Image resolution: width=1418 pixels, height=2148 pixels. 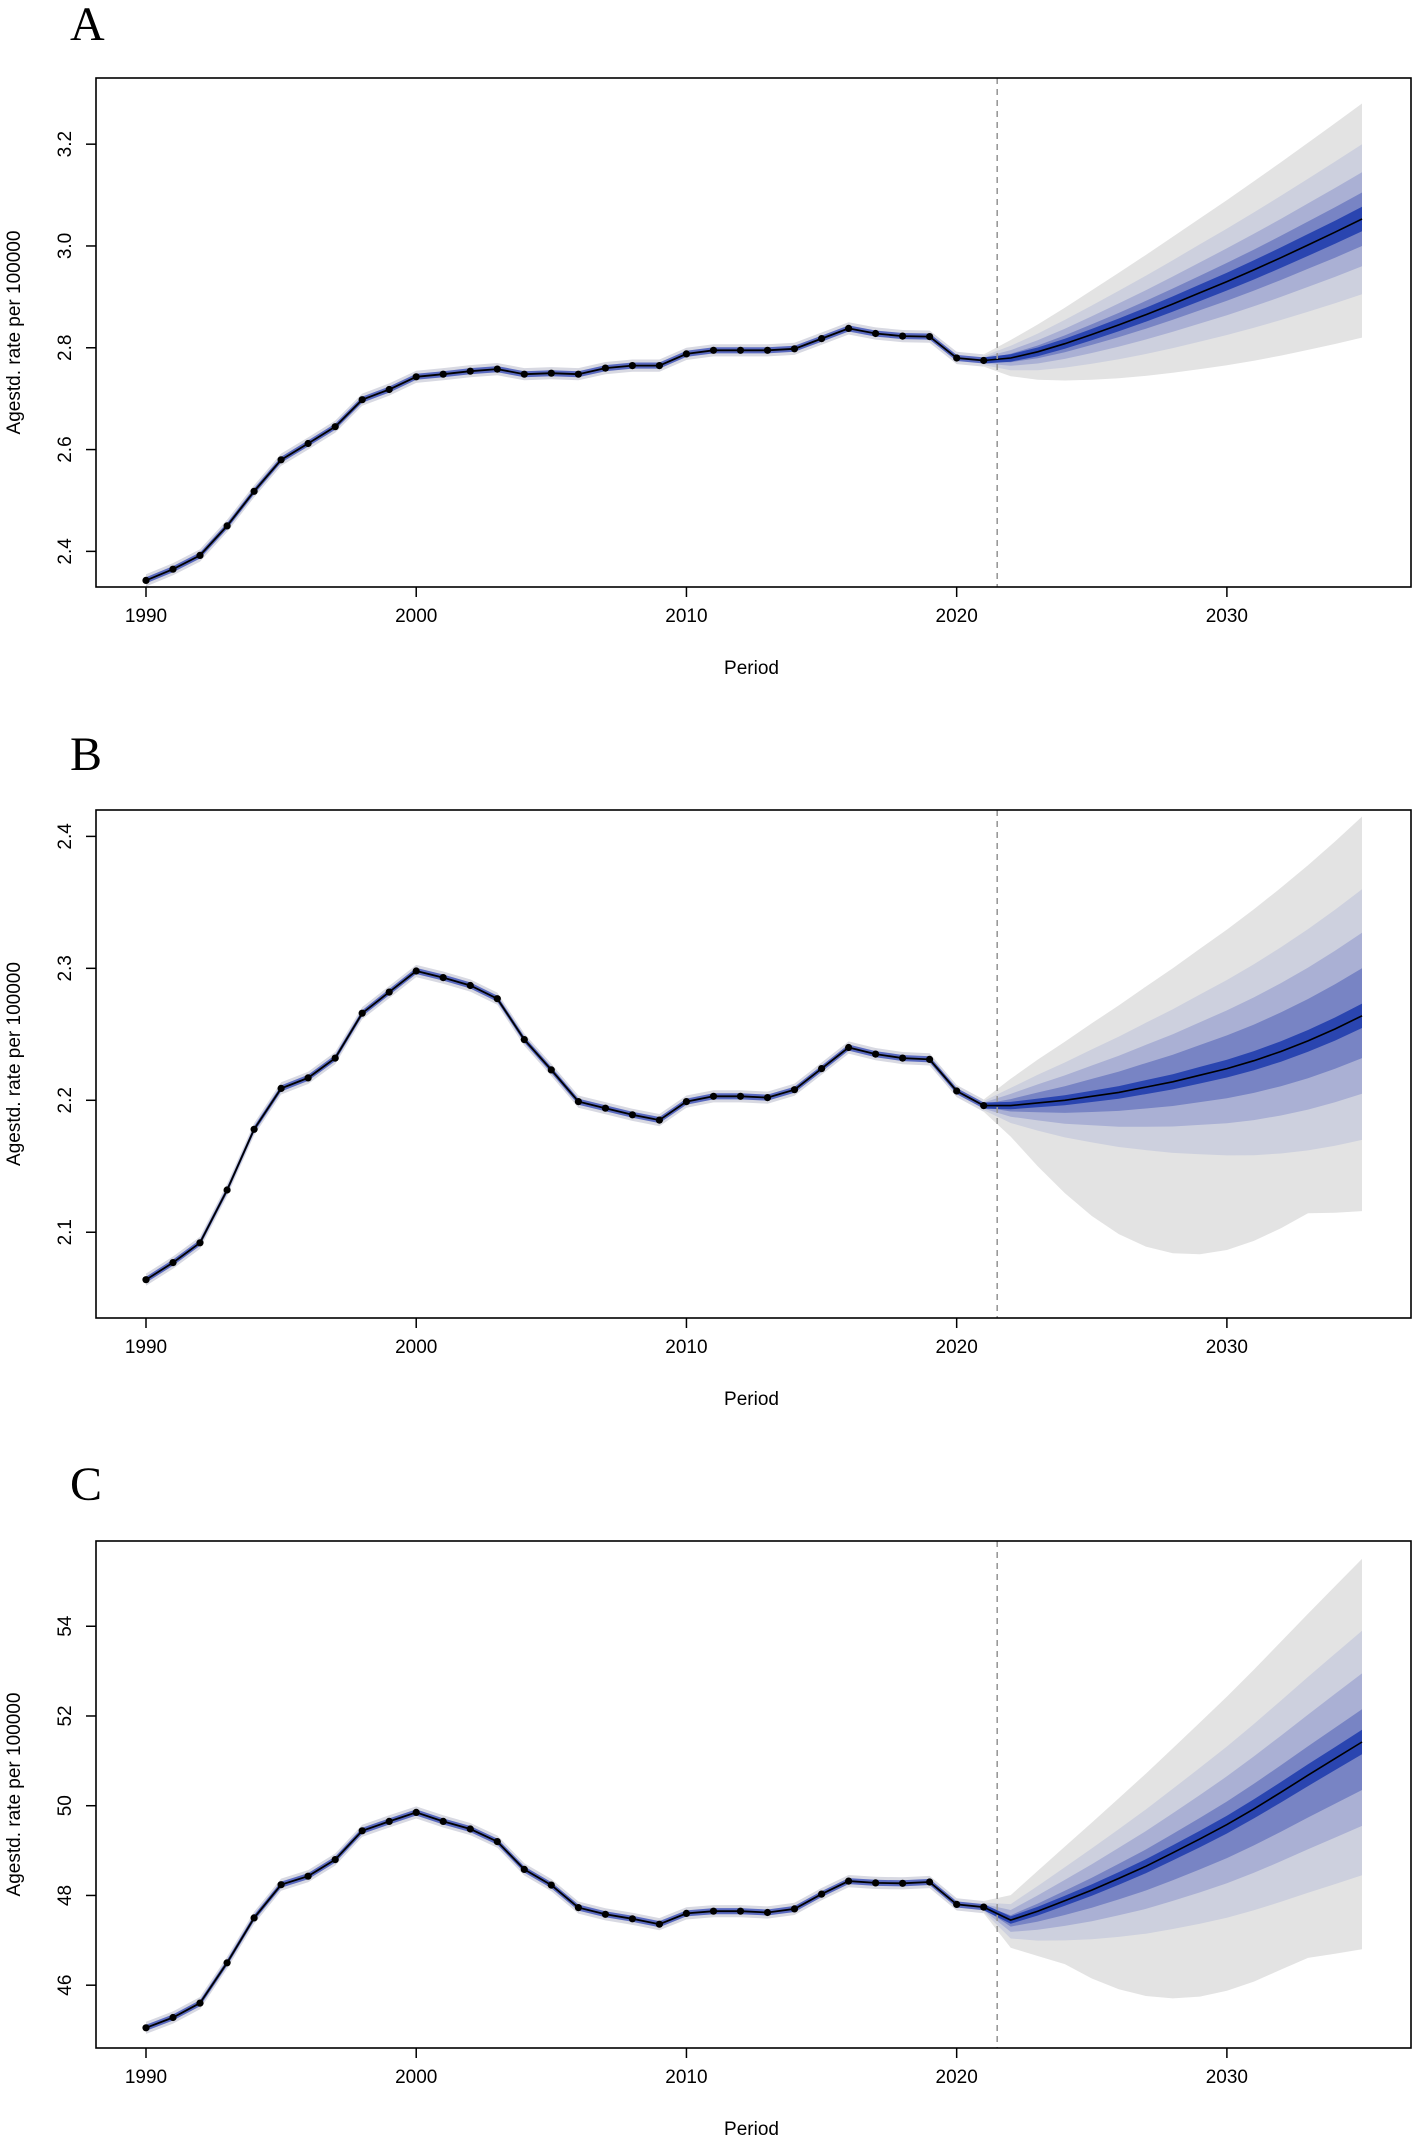 I want to click on forecast-band-core, so click(x=1172, y=1056).